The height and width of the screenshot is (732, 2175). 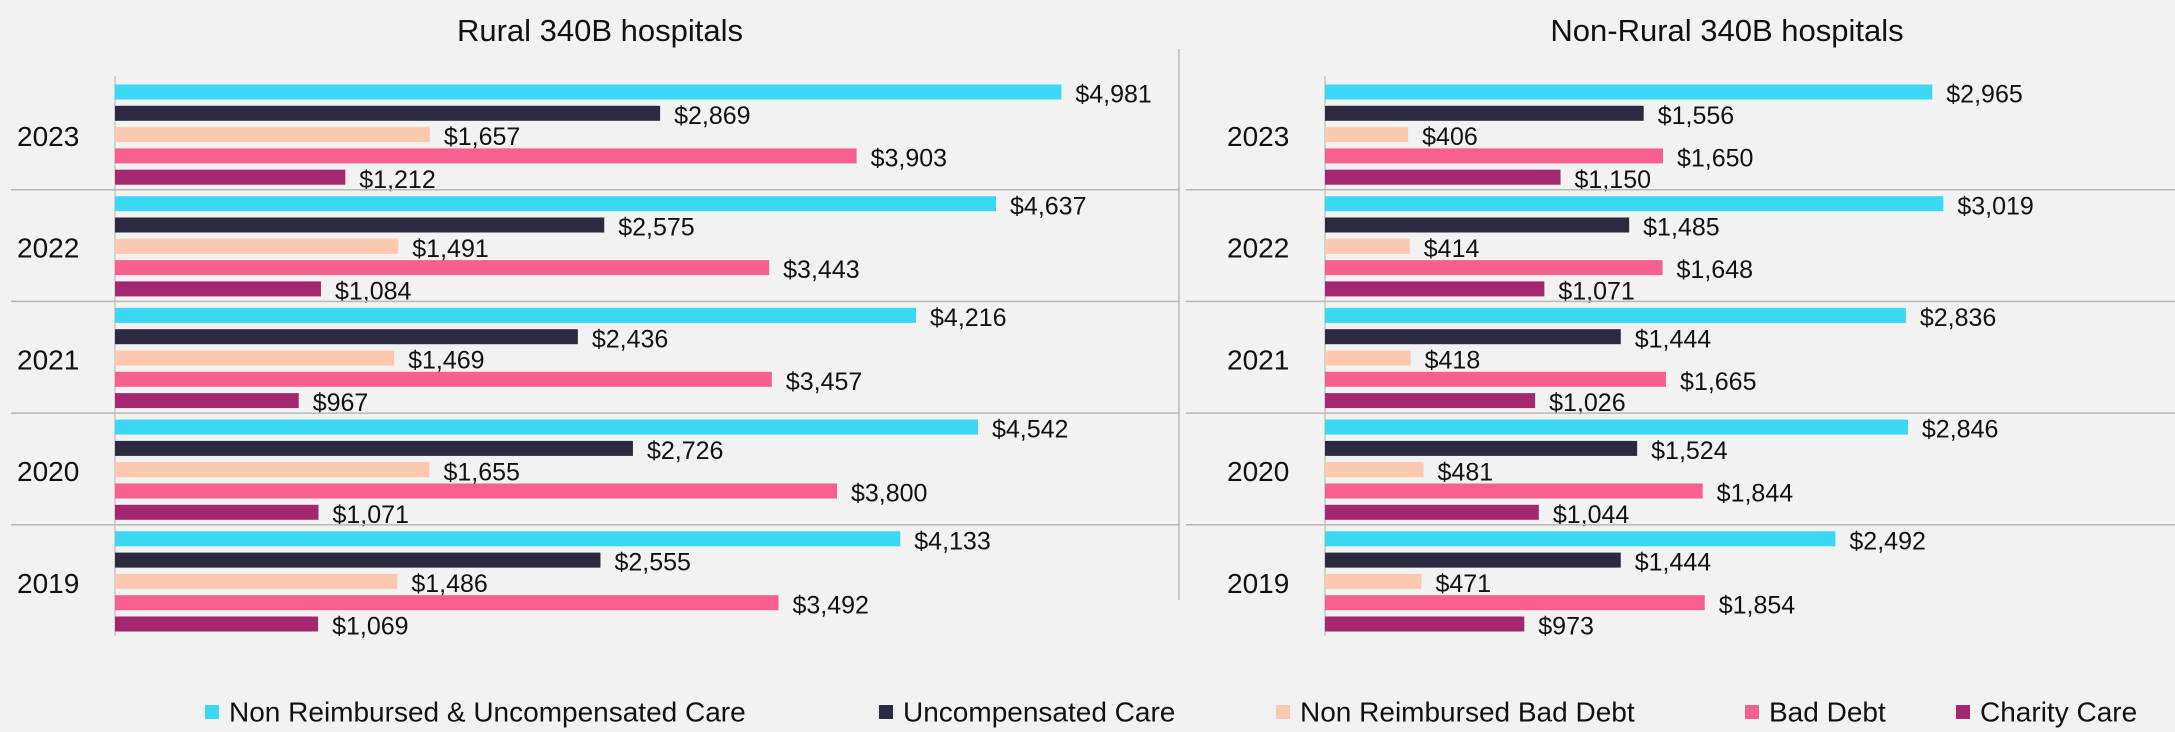 What do you see at coordinates (1960, 430) in the screenshot?
I see `data-label: $2,846` at bounding box center [1960, 430].